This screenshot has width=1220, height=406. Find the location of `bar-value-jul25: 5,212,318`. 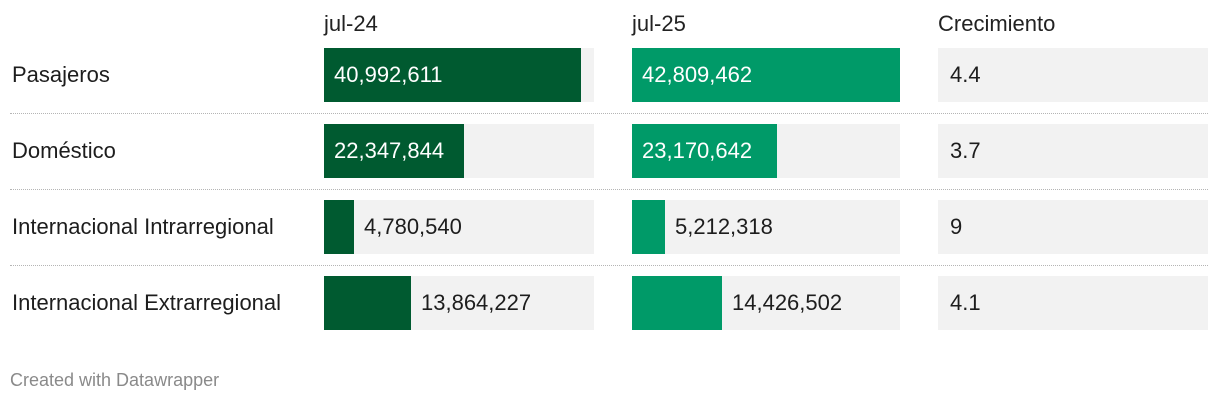

bar-value-jul25: 5,212,318 is located at coordinates (724, 226).